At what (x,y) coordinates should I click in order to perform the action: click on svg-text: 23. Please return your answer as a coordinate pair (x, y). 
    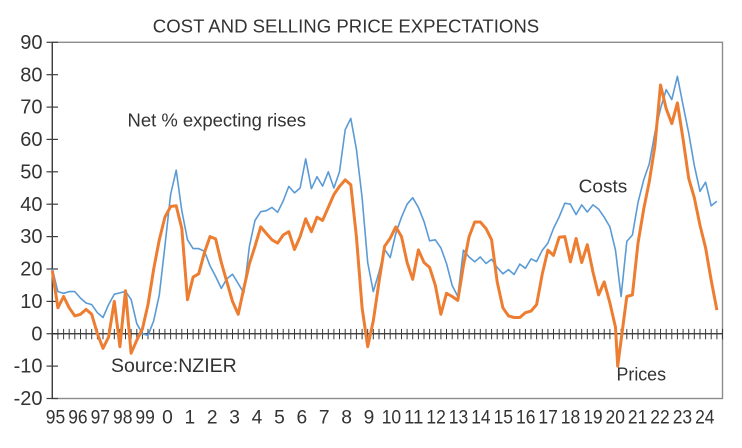
    Looking at the image, I should click on (682, 418).